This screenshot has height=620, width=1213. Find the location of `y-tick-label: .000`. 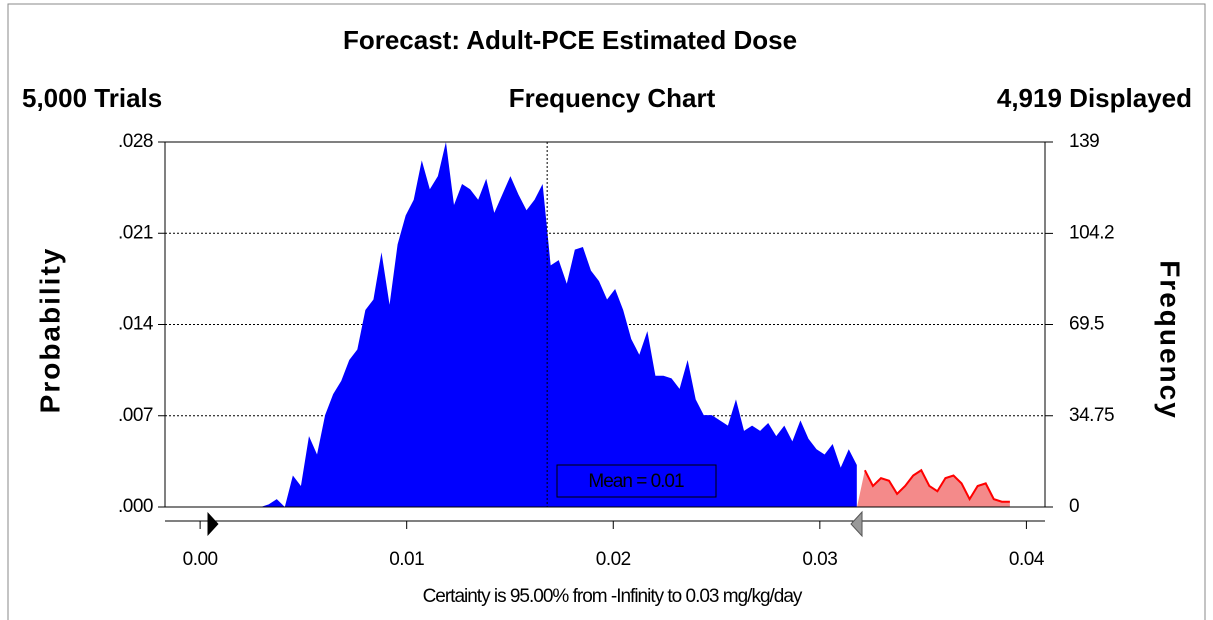

y-tick-label: .000 is located at coordinates (135, 506).